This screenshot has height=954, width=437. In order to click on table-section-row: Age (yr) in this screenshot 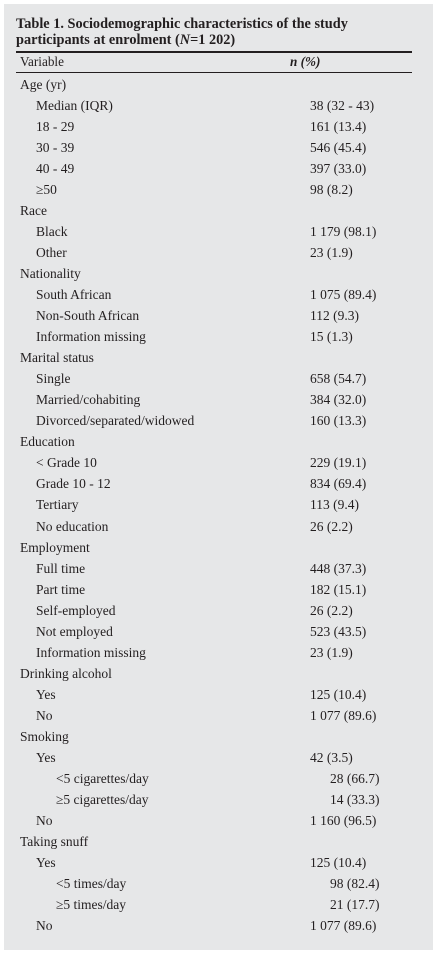, I will do `click(214, 84)`.